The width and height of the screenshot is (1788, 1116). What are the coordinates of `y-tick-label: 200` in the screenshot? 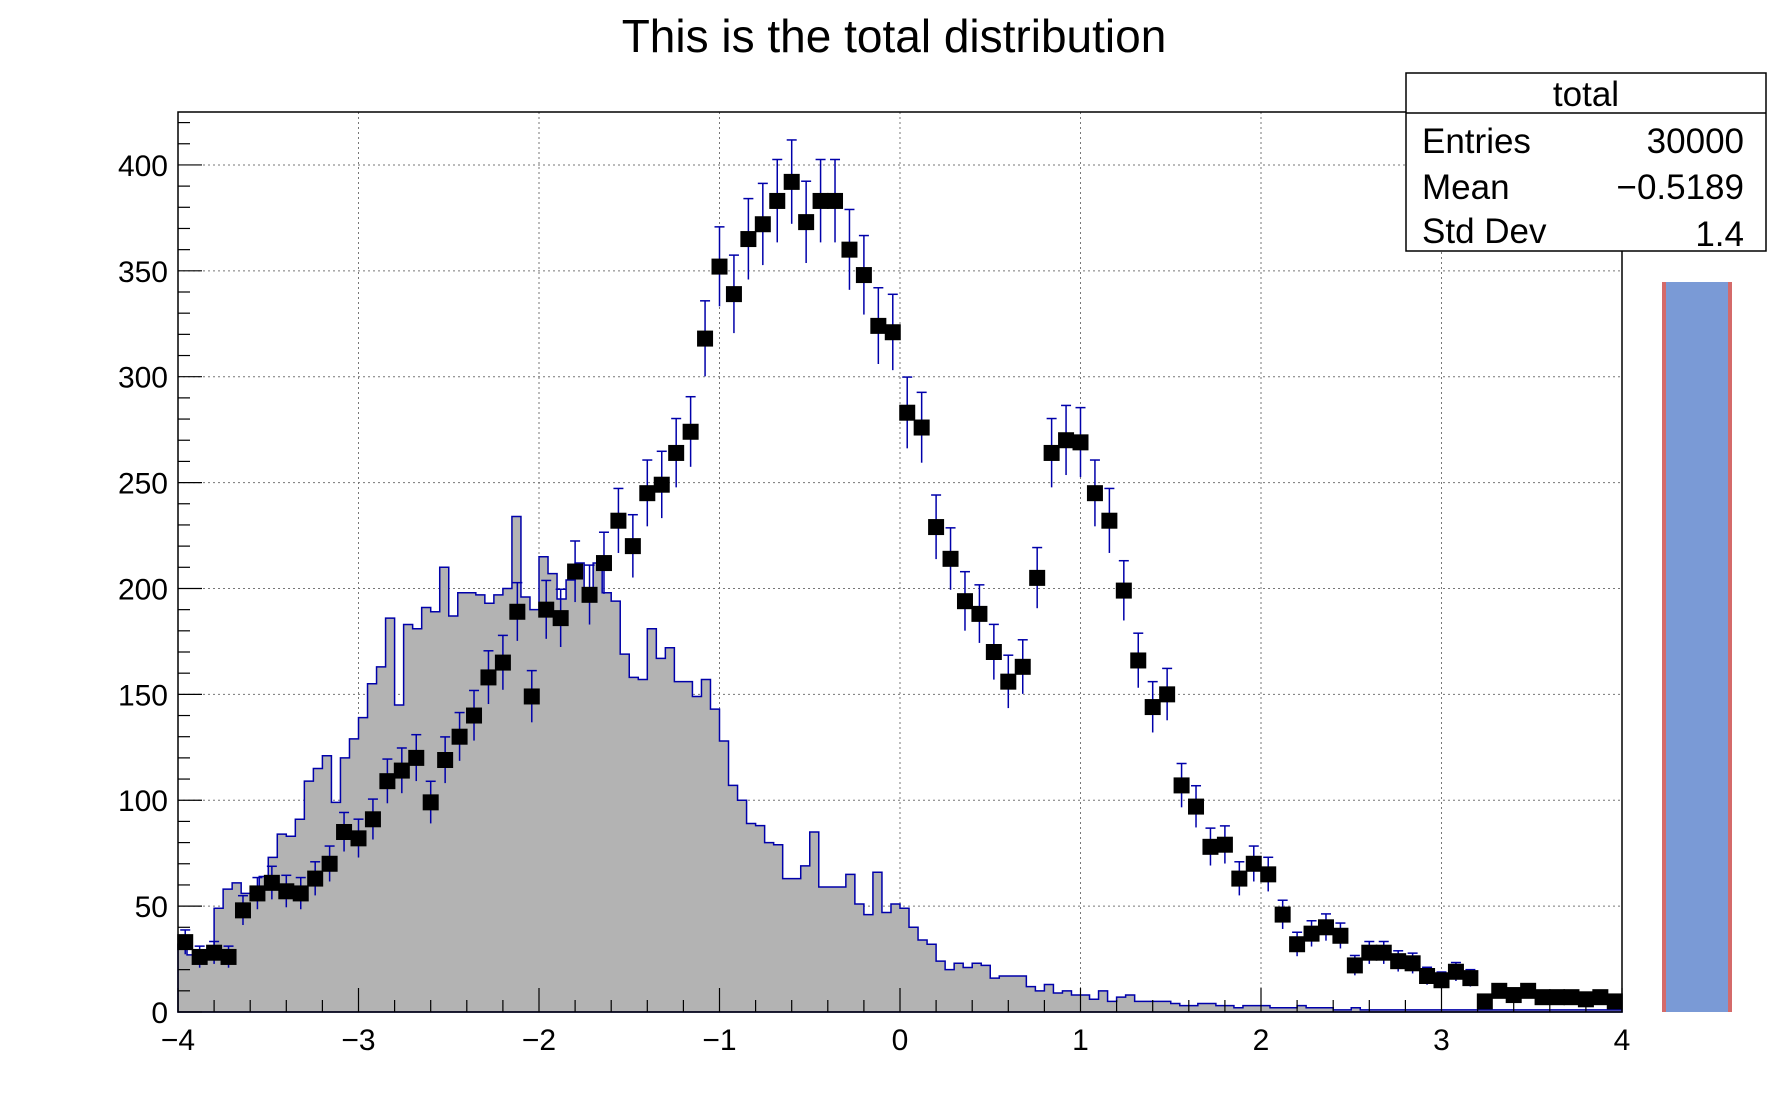 It's located at (143, 589).